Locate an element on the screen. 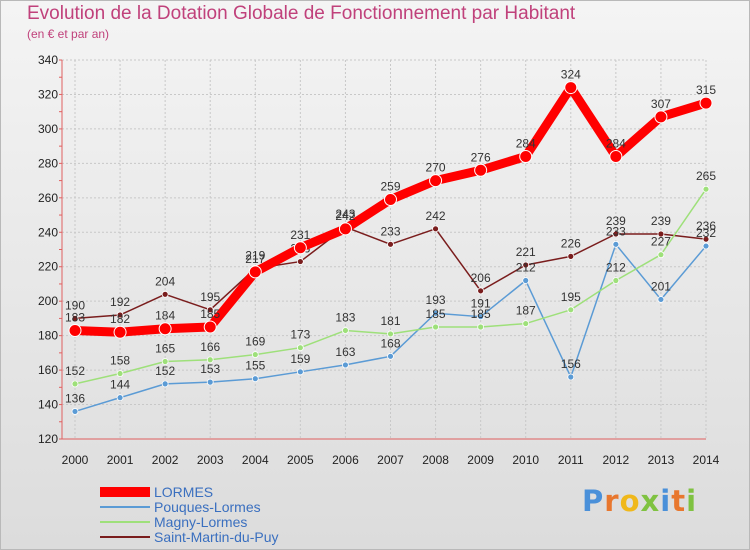 The height and width of the screenshot is (550, 750). data-label-magny-lormes: 169 is located at coordinates (255, 342).